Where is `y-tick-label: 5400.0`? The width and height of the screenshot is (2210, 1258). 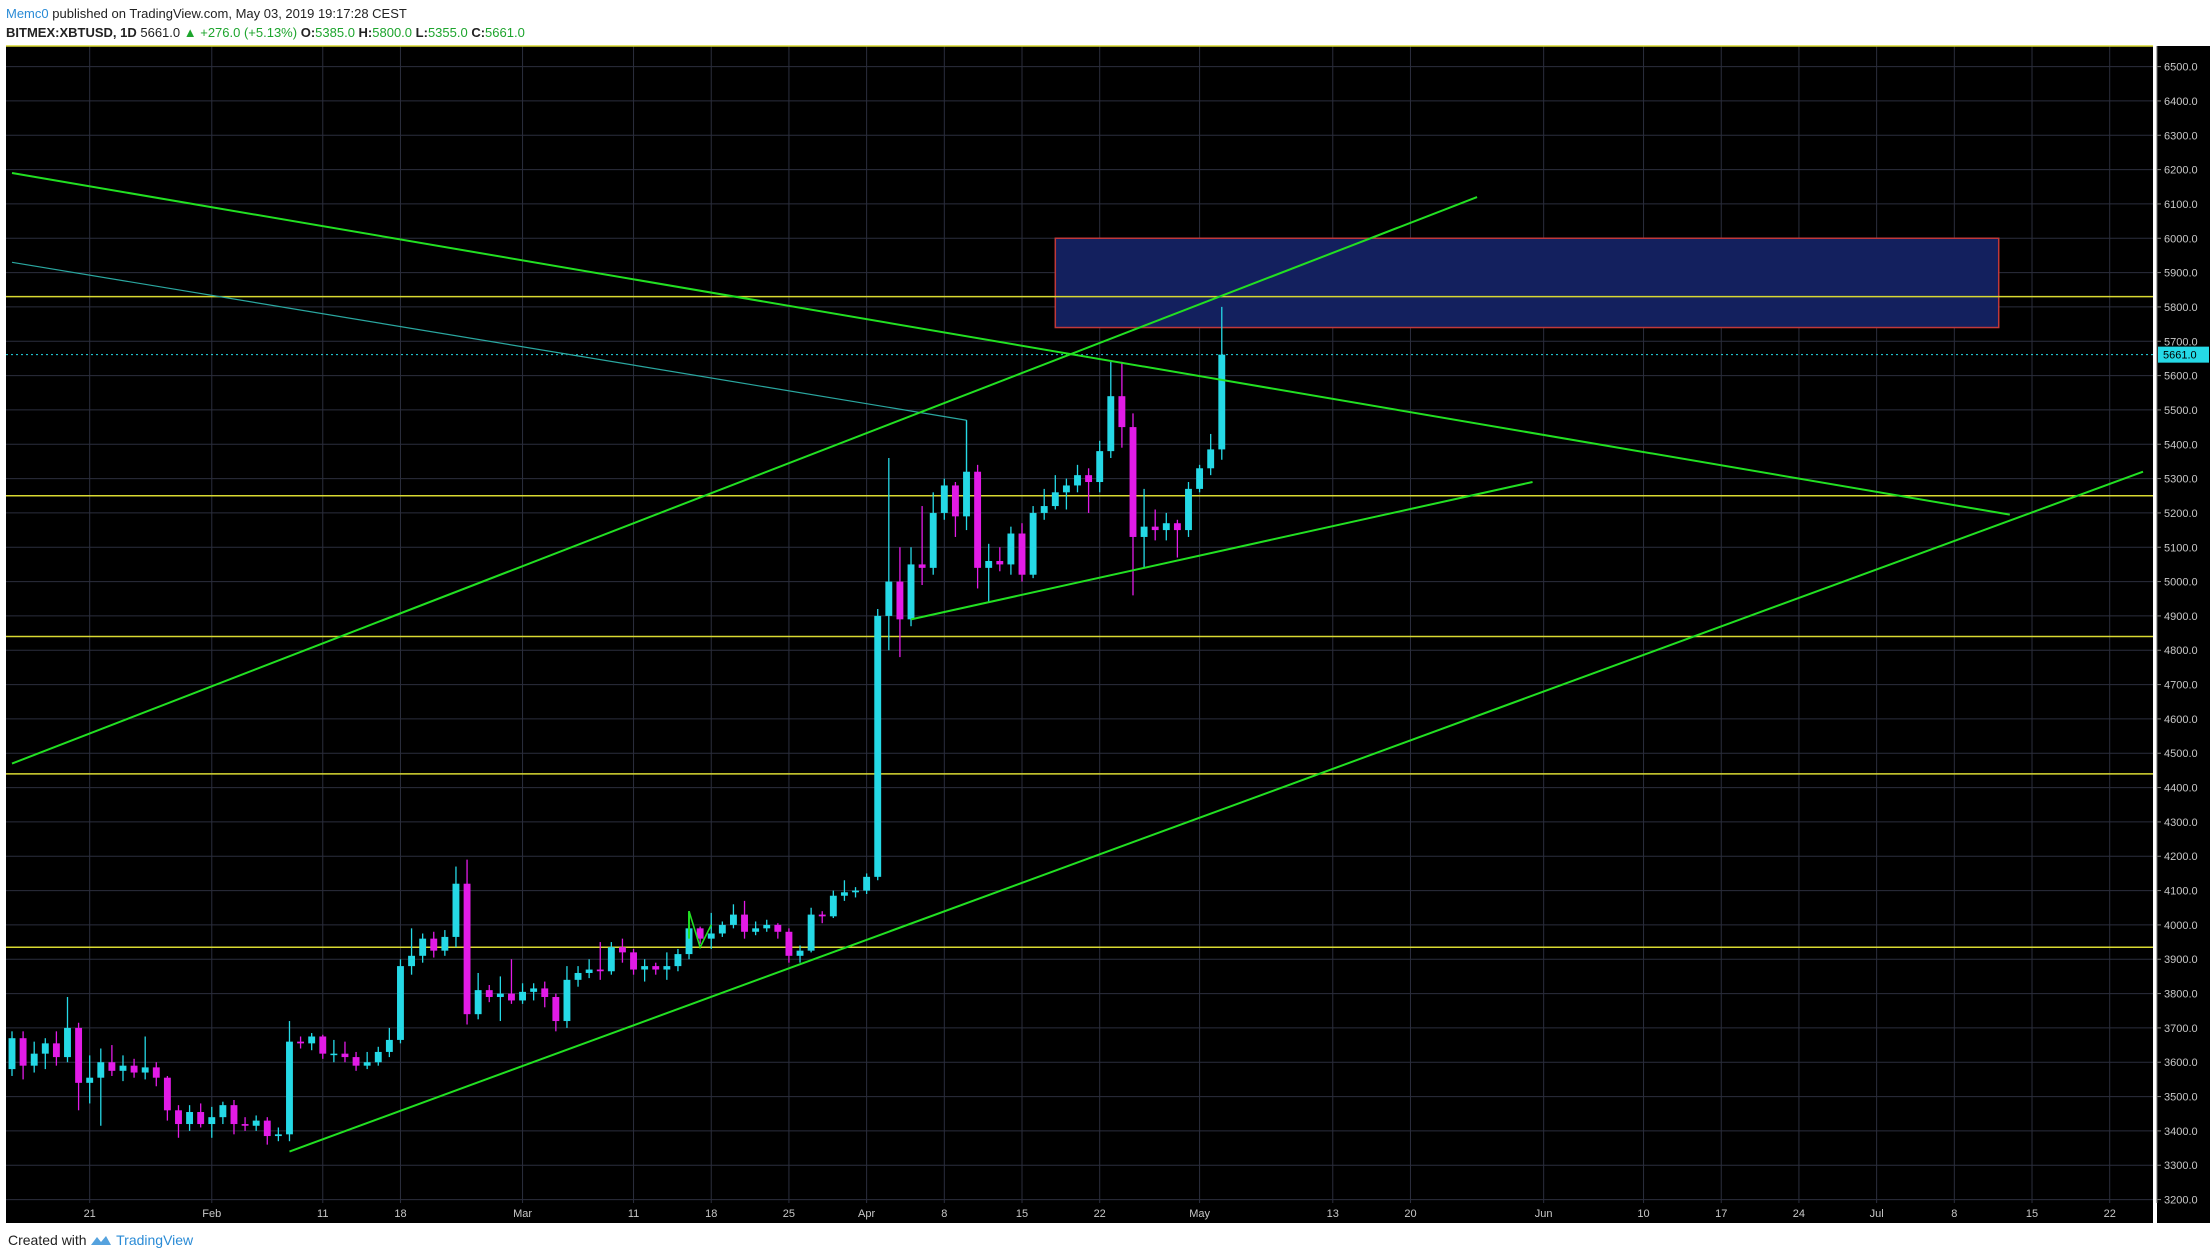 y-tick-label: 5400.0 is located at coordinates (2181, 445).